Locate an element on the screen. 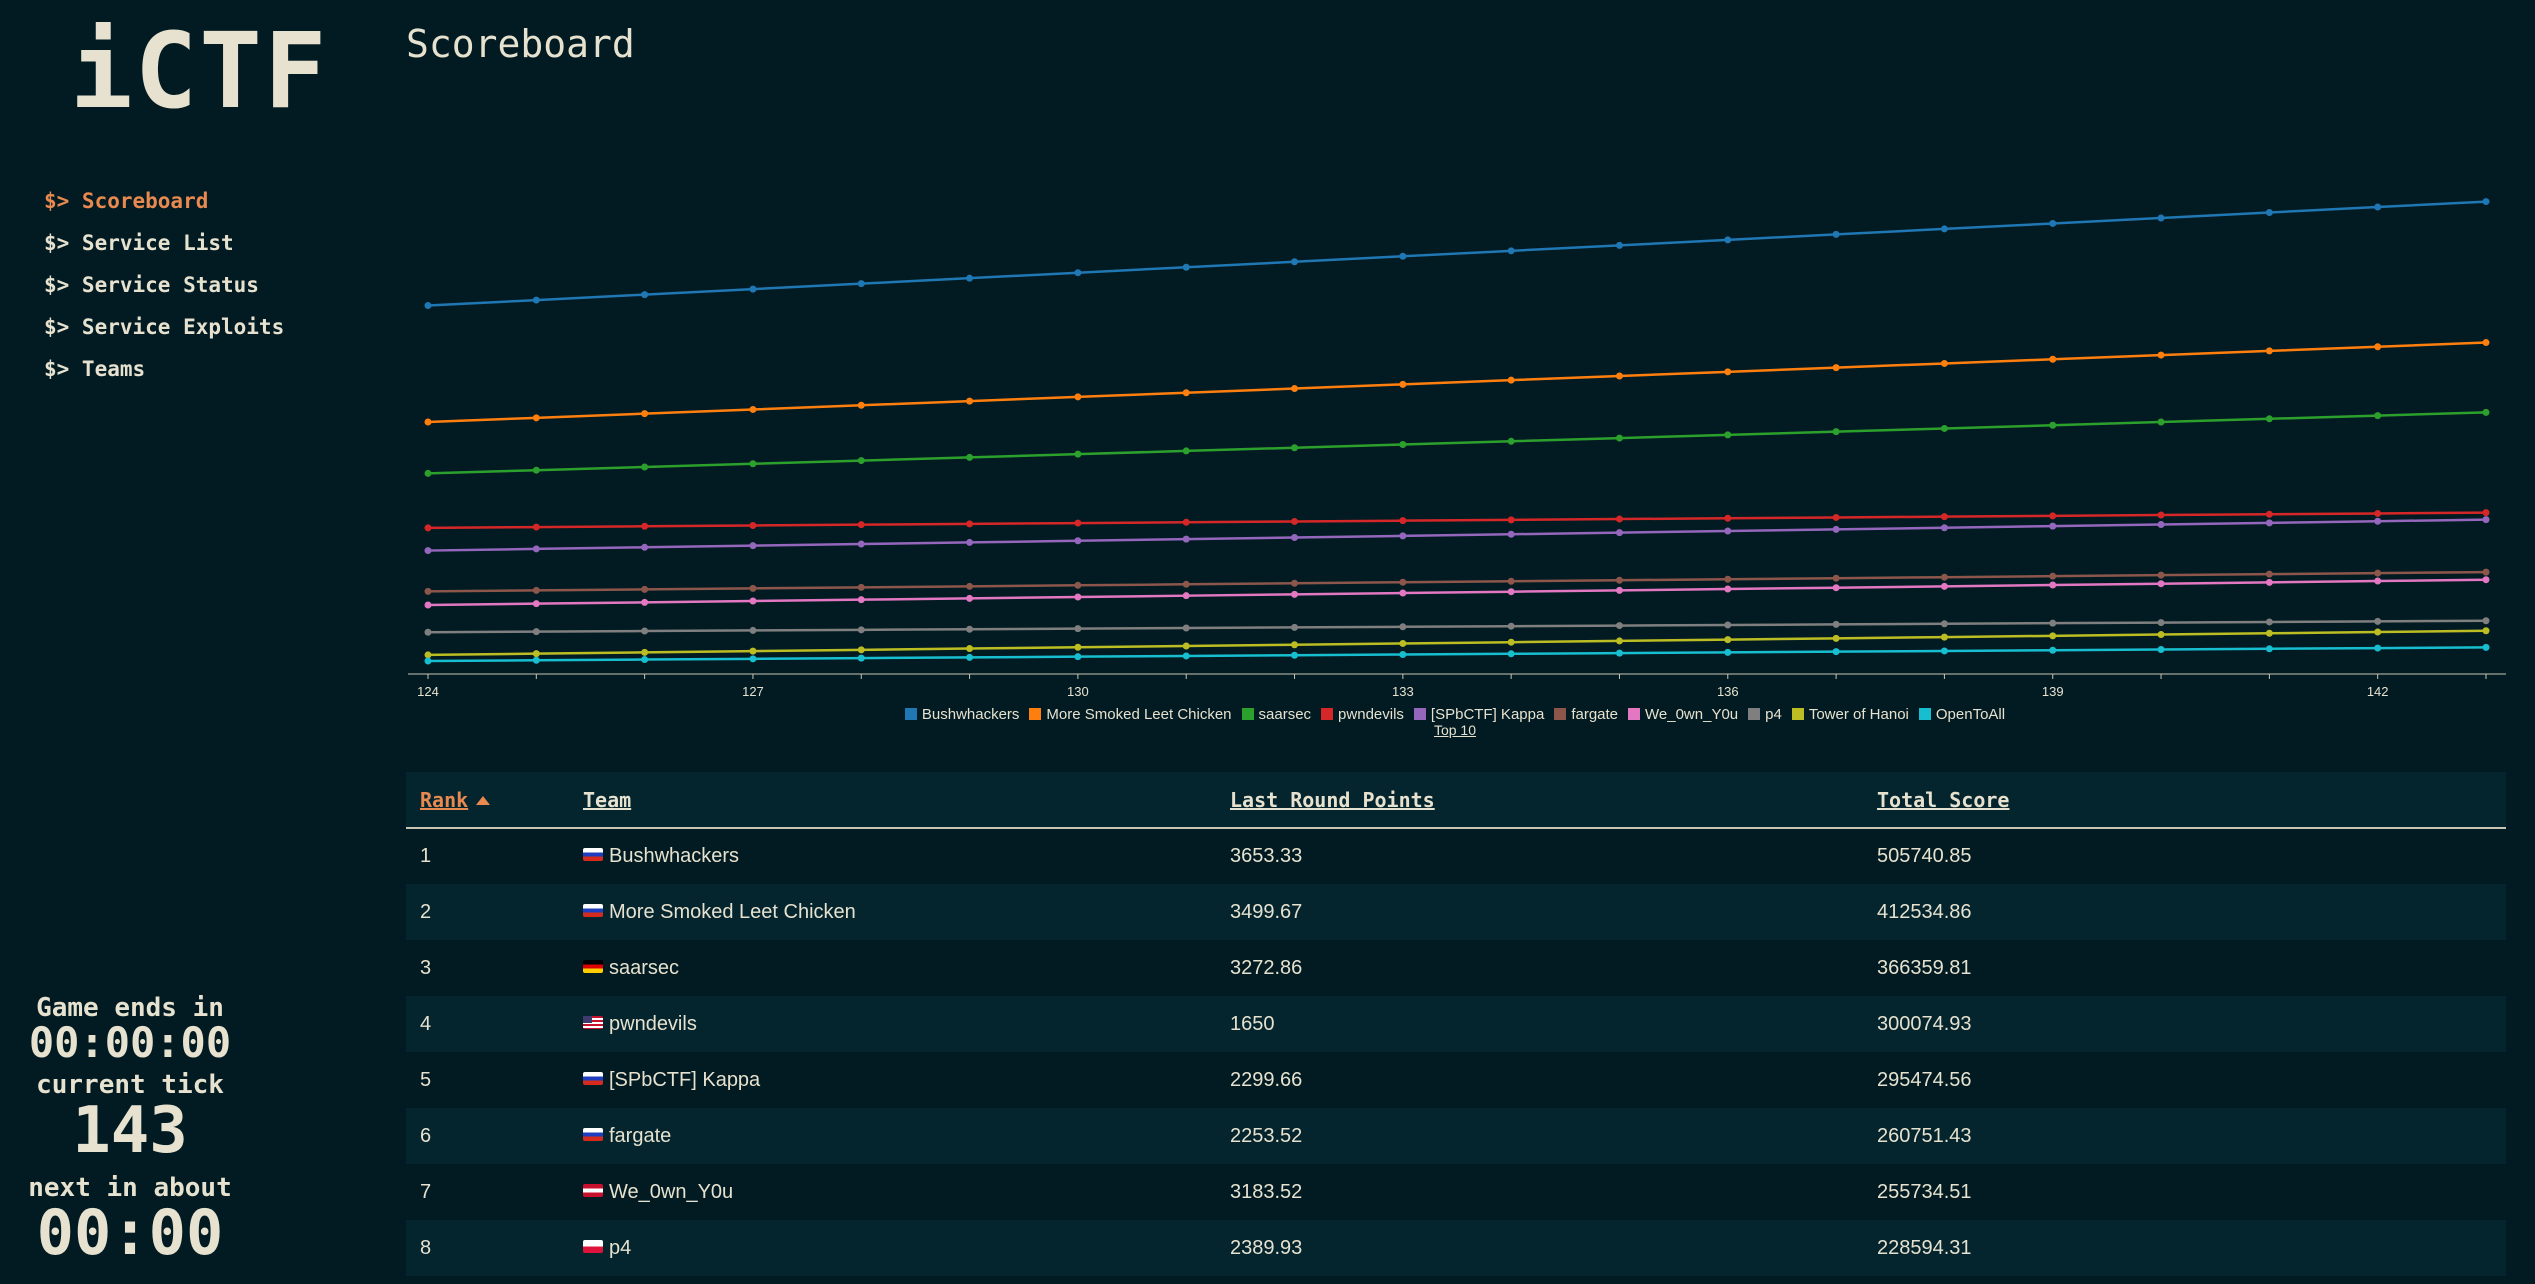 The height and width of the screenshot is (1284, 2535). nav-item-teams: $> Teams is located at coordinates (95, 369).